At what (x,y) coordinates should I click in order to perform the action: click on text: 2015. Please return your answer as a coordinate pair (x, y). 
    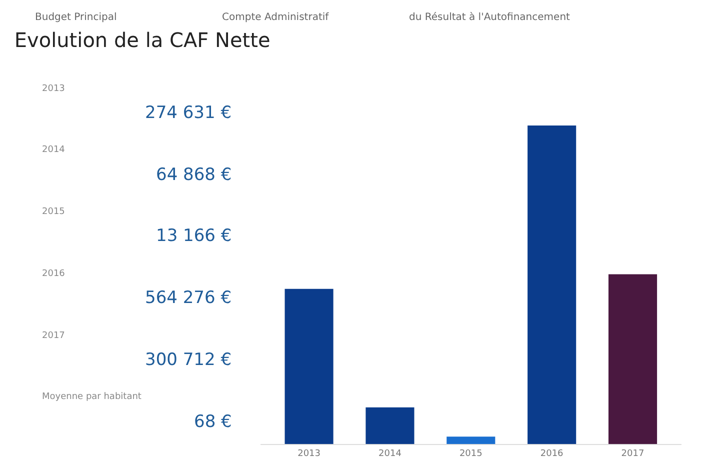
    Looking at the image, I should click on (53, 212).